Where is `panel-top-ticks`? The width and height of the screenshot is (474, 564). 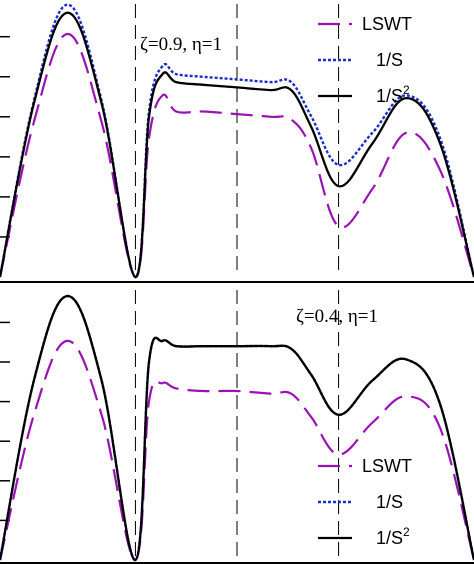
panel-top-ticks is located at coordinates (5, 136).